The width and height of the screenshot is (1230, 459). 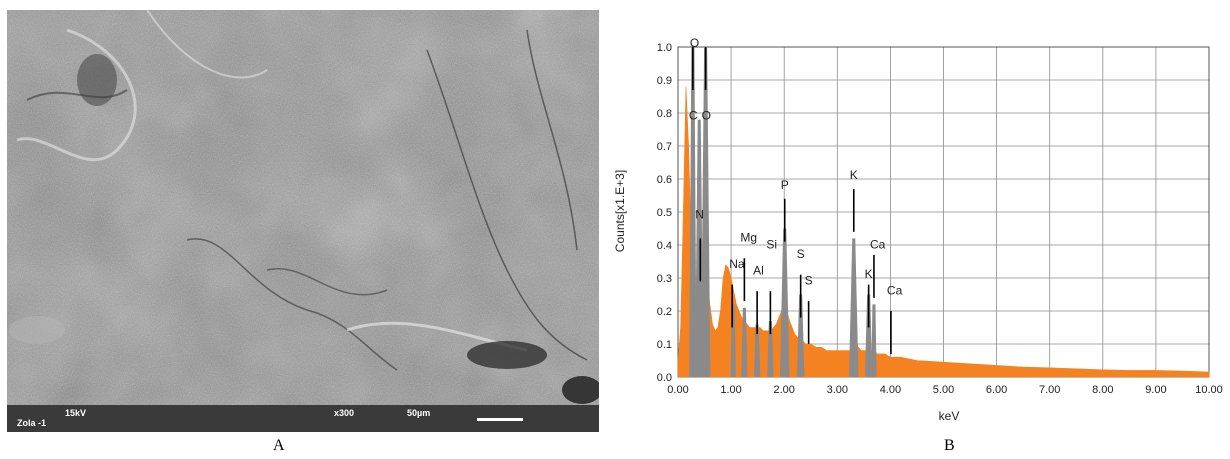 What do you see at coordinates (664, 246) in the screenshot?
I see `y-tick-label: 0.4` at bounding box center [664, 246].